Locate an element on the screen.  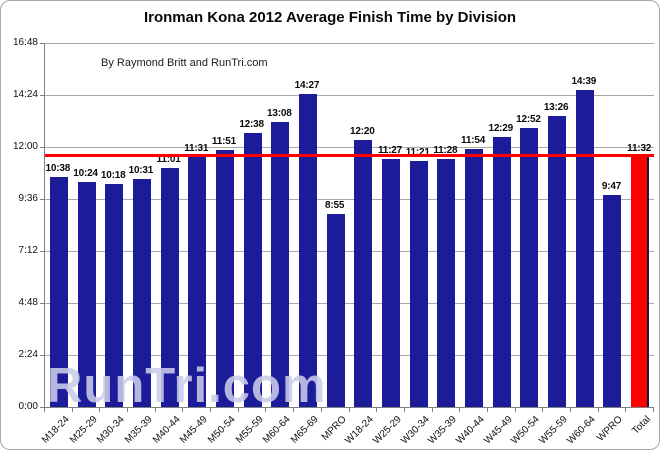
x-axis-label: W18-24 is located at coordinates (360, 430).